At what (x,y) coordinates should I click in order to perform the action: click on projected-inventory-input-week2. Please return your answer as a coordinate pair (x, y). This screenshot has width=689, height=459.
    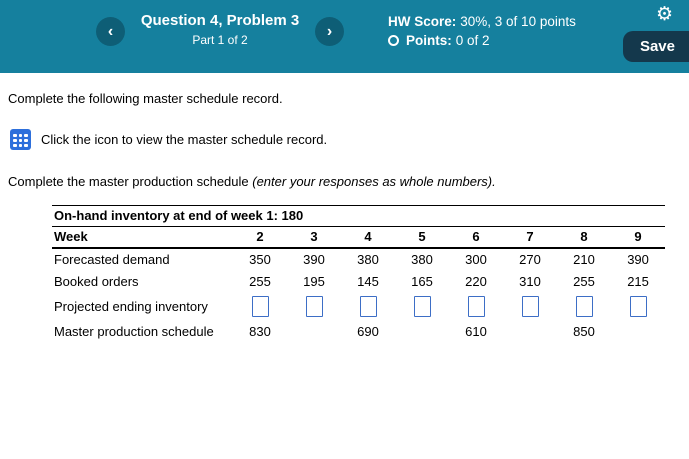
    Looking at the image, I should click on (260, 306).